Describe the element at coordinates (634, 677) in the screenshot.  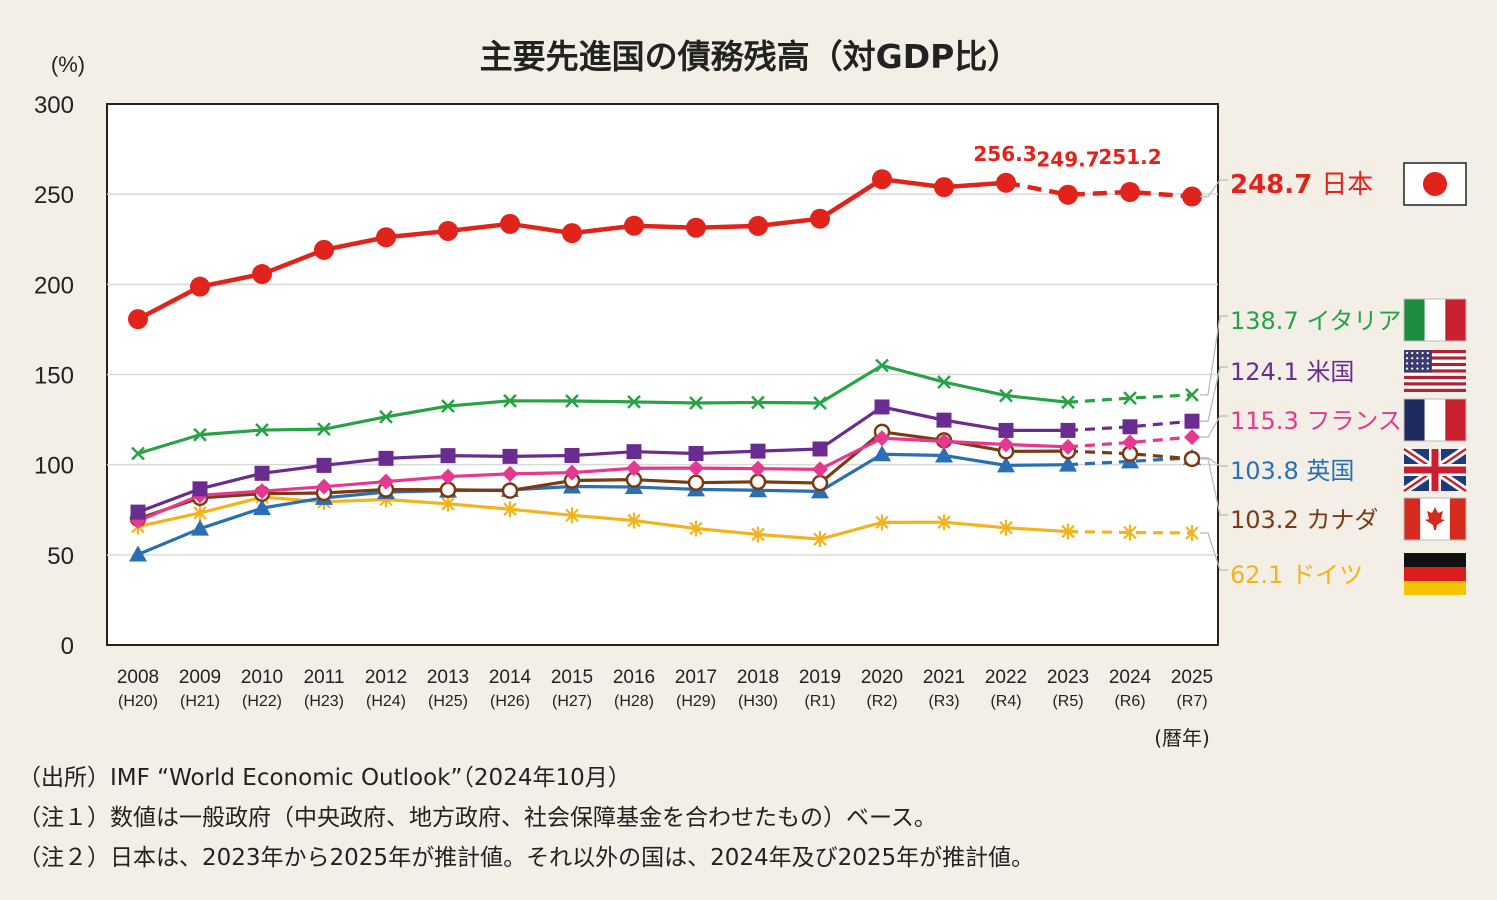
I see `x-tick-label: 2016` at that location.